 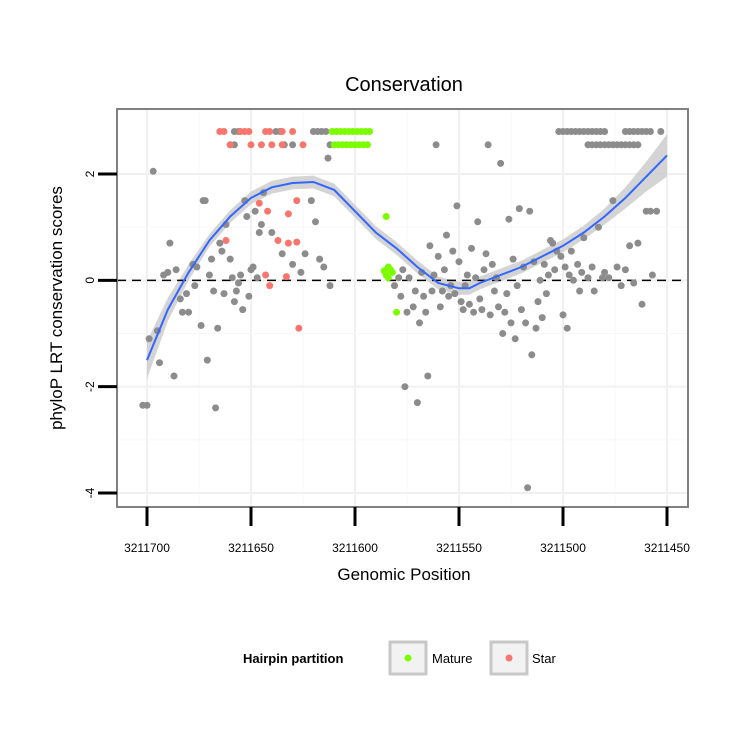 What do you see at coordinates (452, 658) in the screenshot?
I see `legend-label-mature: Mature` at bounding box center [452, 658].